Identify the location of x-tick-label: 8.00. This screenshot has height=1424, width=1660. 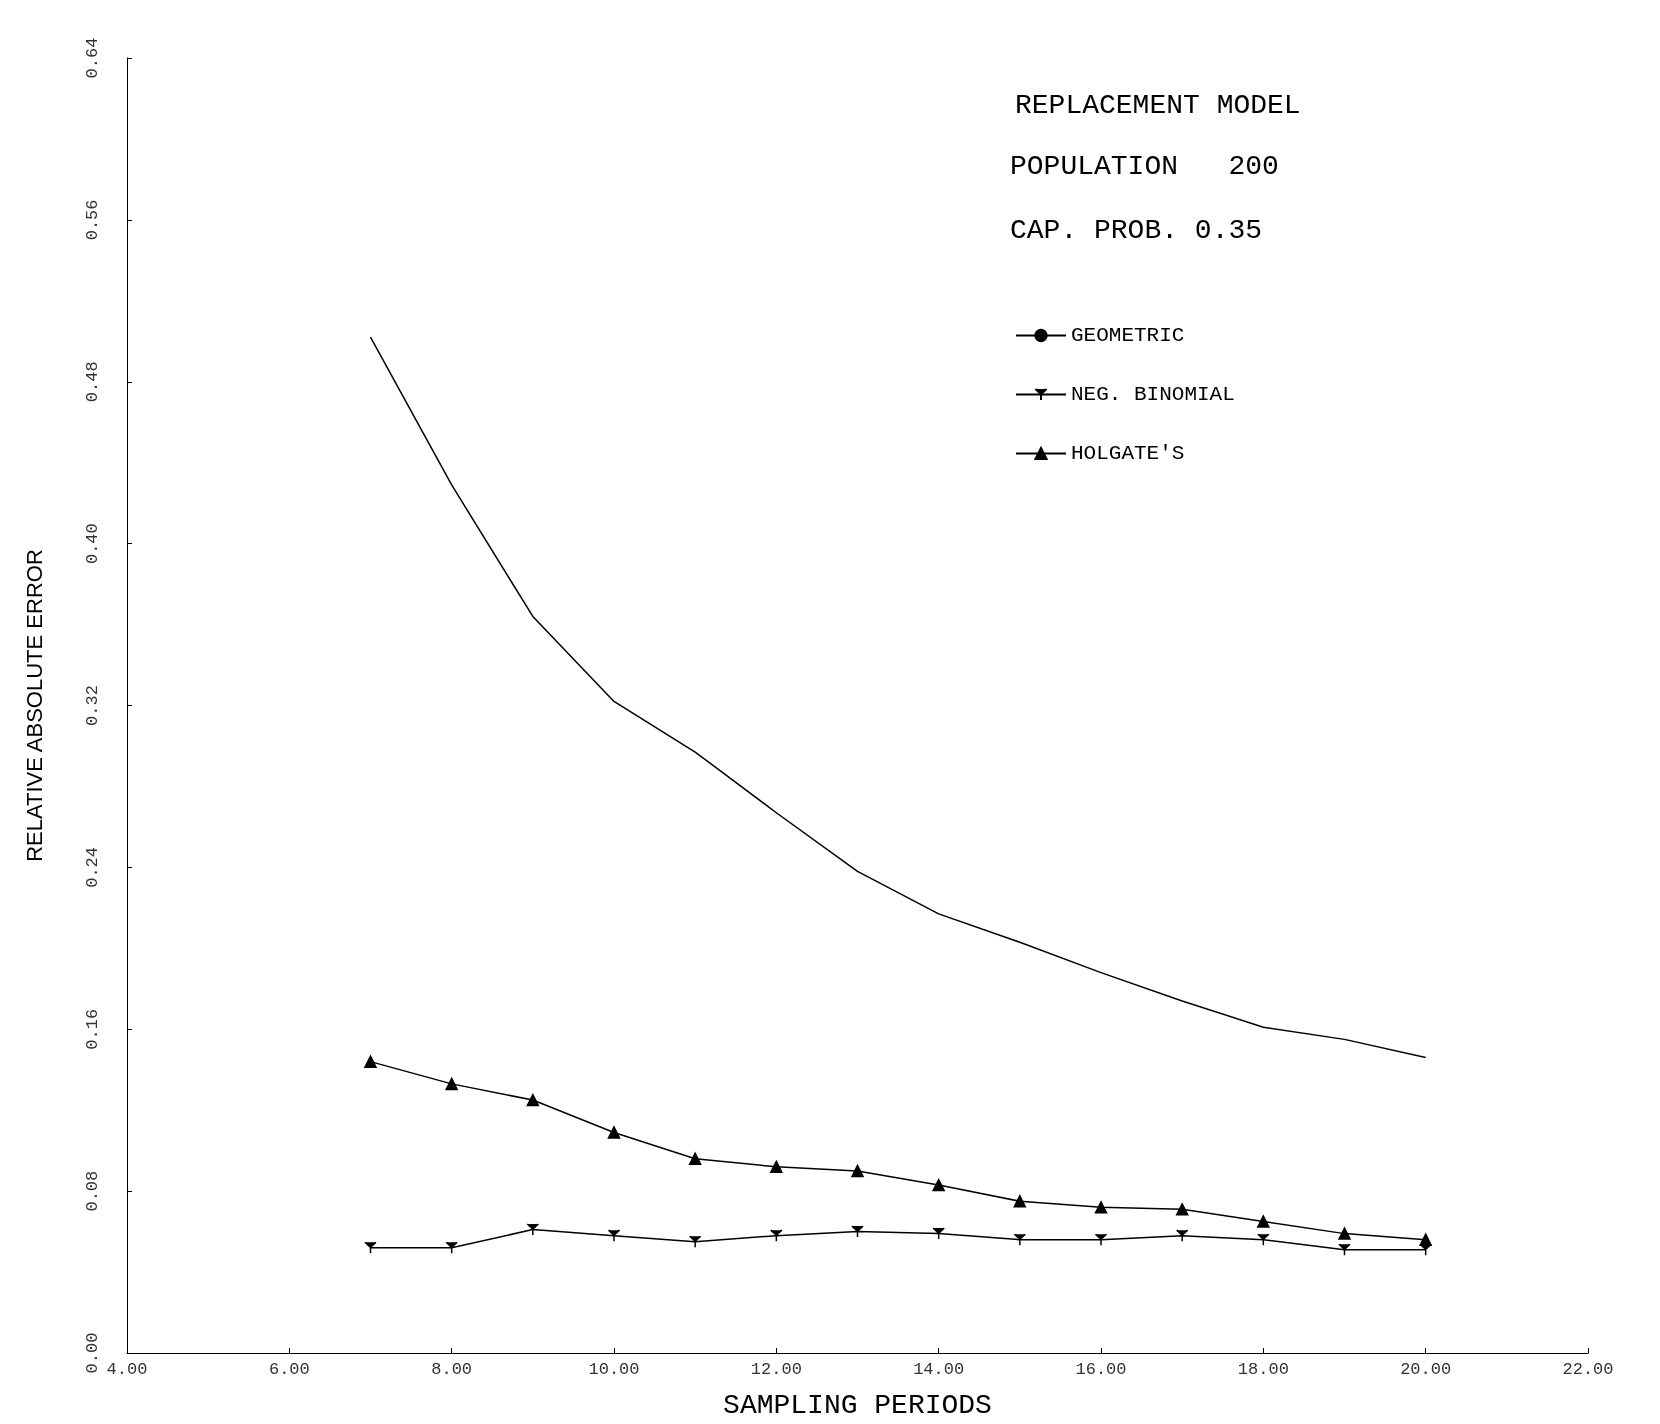
(452, 1369).